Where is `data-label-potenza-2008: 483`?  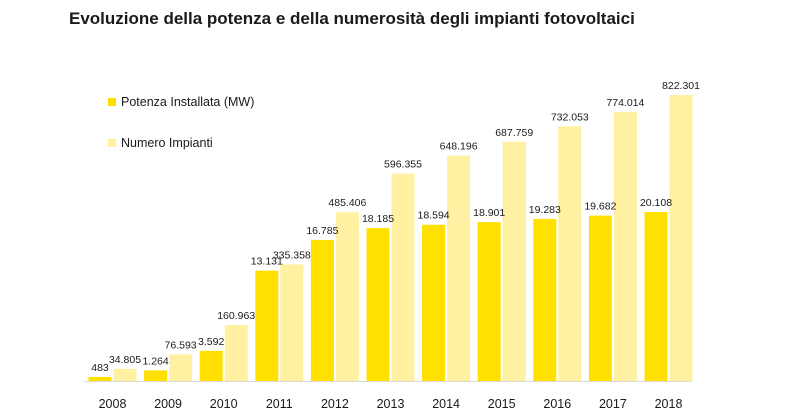
data-label-potenza-2008: 483 is located at coordinates (100, 368).